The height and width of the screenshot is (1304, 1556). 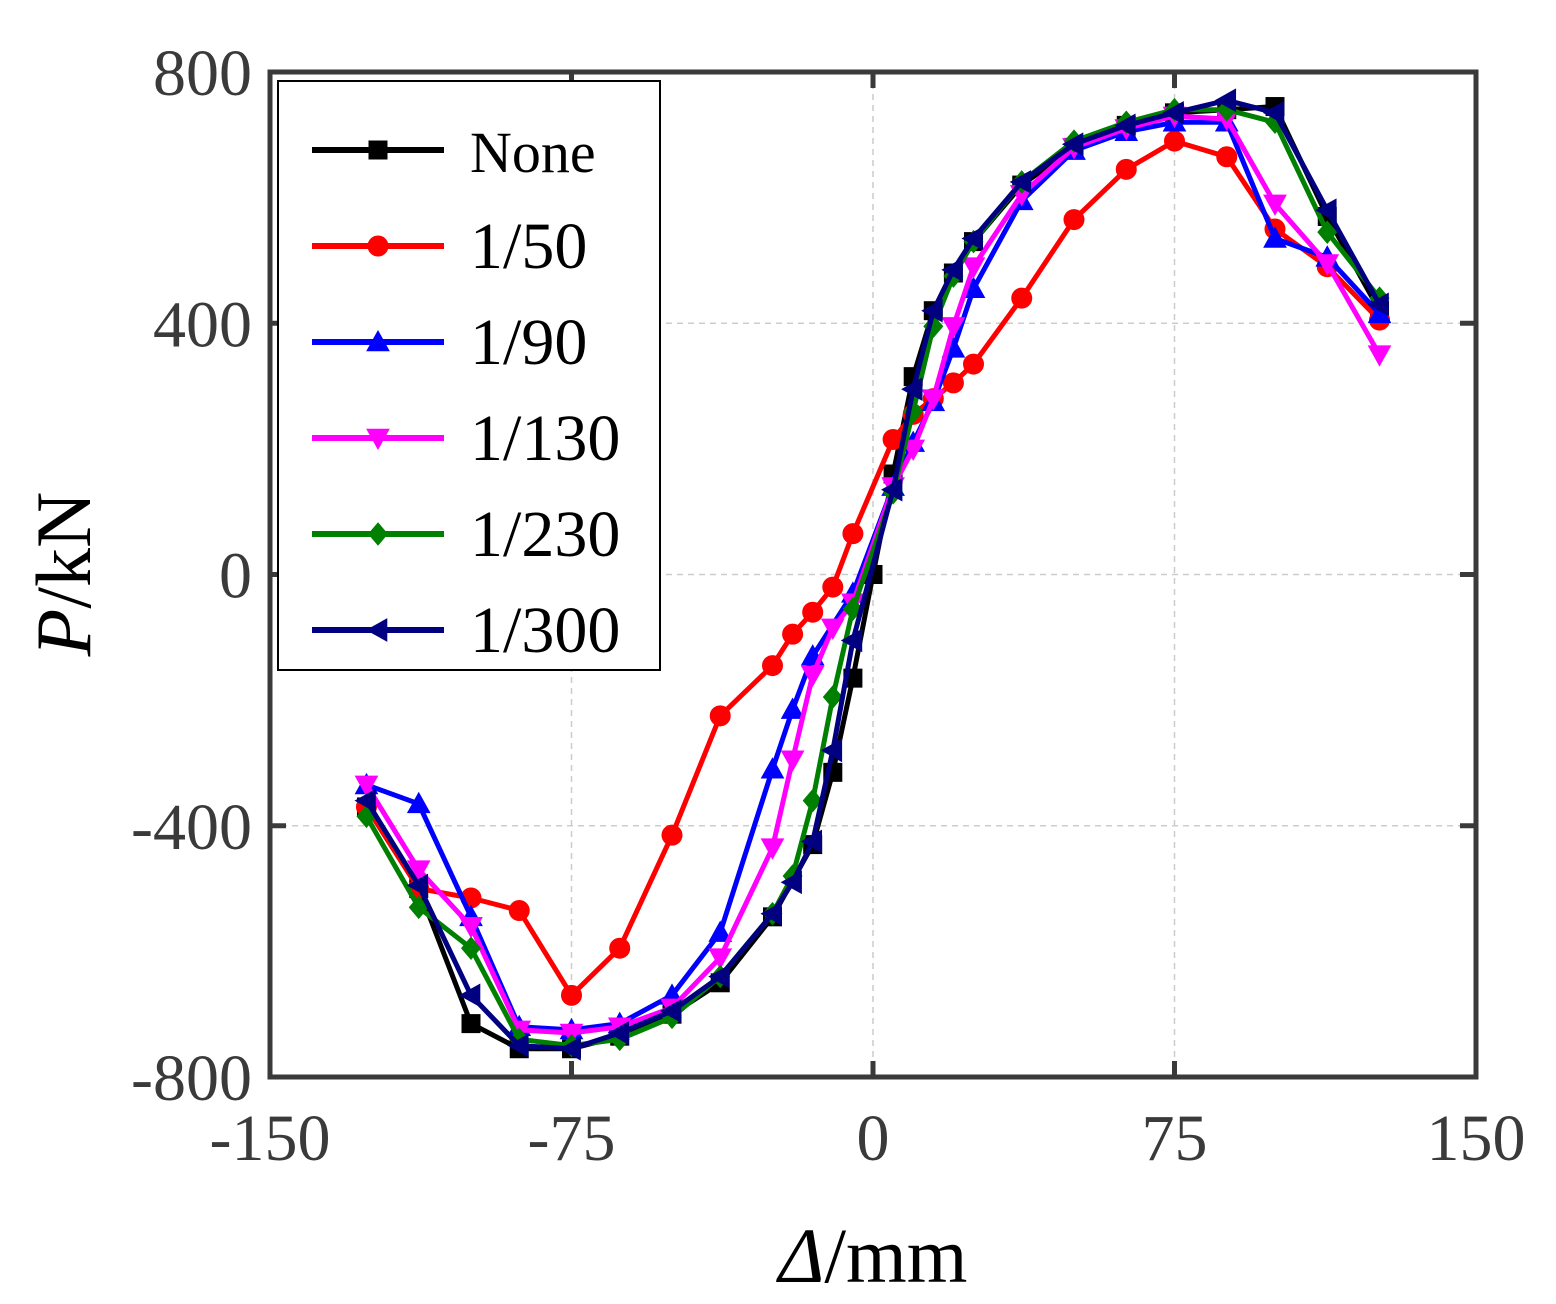 I want to click on y-axis-title: P/kN, so click(x=63, y=575).